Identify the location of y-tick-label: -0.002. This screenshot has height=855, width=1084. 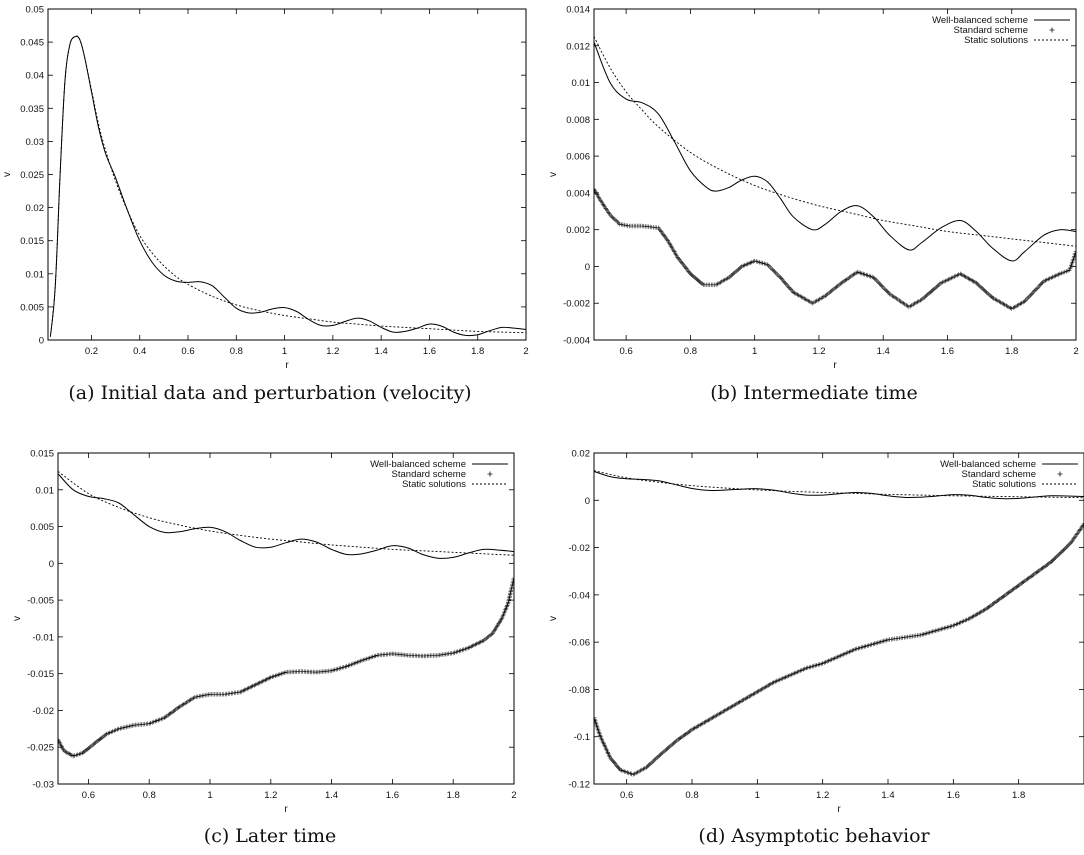
(576, 304).